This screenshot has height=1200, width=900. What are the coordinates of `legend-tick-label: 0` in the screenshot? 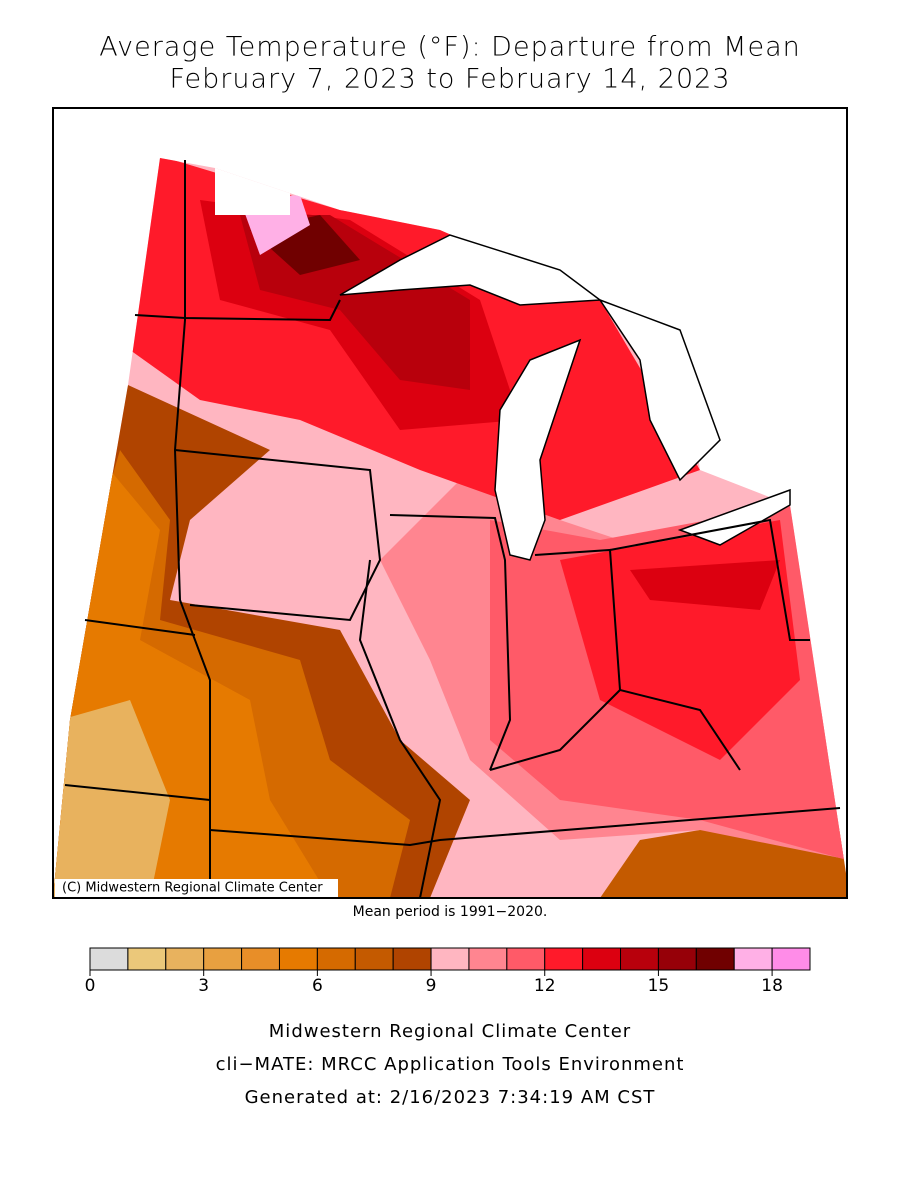 It's located at (90, 986).